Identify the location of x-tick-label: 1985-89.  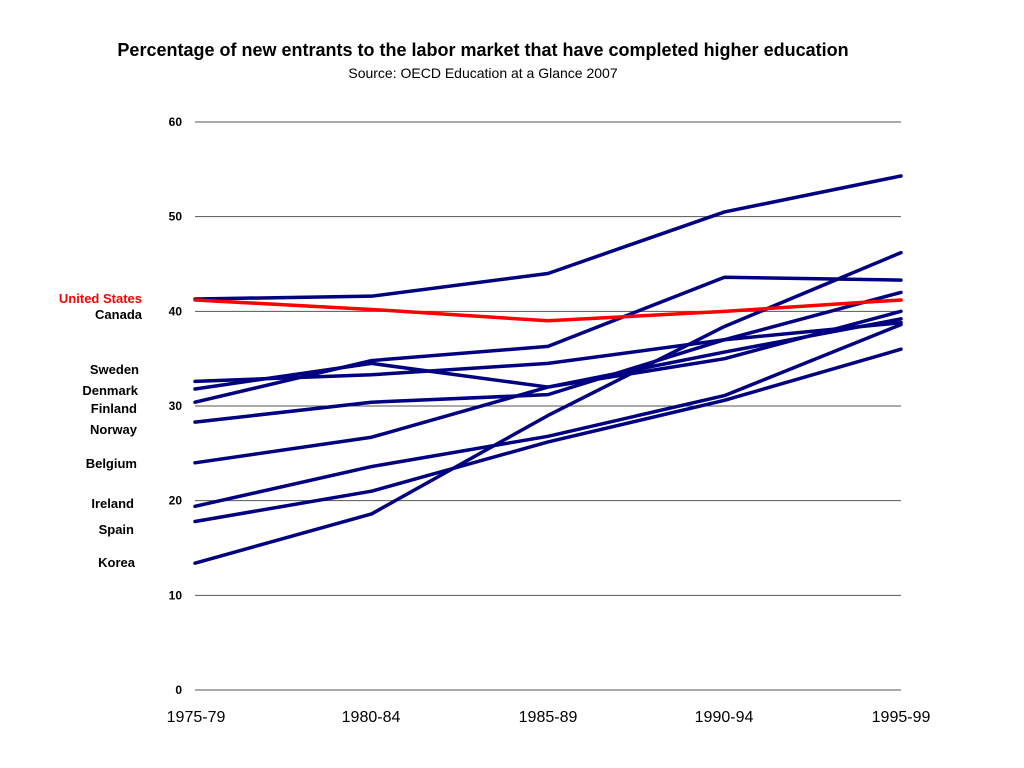
(548, 717).